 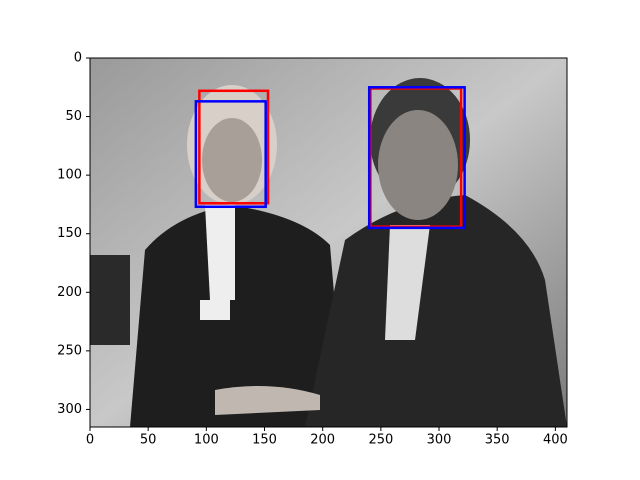 What do you see at coordinates (497, 440) in the screenshot?
I see `x-tick-label: 350` at bounding box center [497, 440].